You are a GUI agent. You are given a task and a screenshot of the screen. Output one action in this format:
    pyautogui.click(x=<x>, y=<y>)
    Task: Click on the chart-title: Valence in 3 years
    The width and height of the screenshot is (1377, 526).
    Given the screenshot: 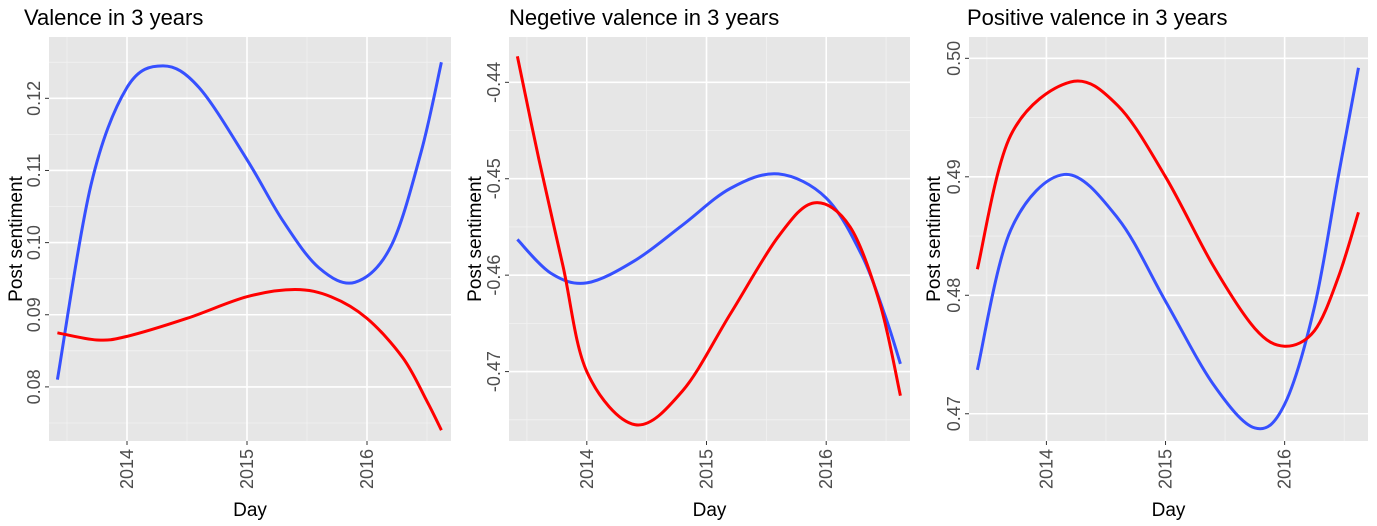 What is the action you would take?
    pyautogui.click(x=113, y=17)
    